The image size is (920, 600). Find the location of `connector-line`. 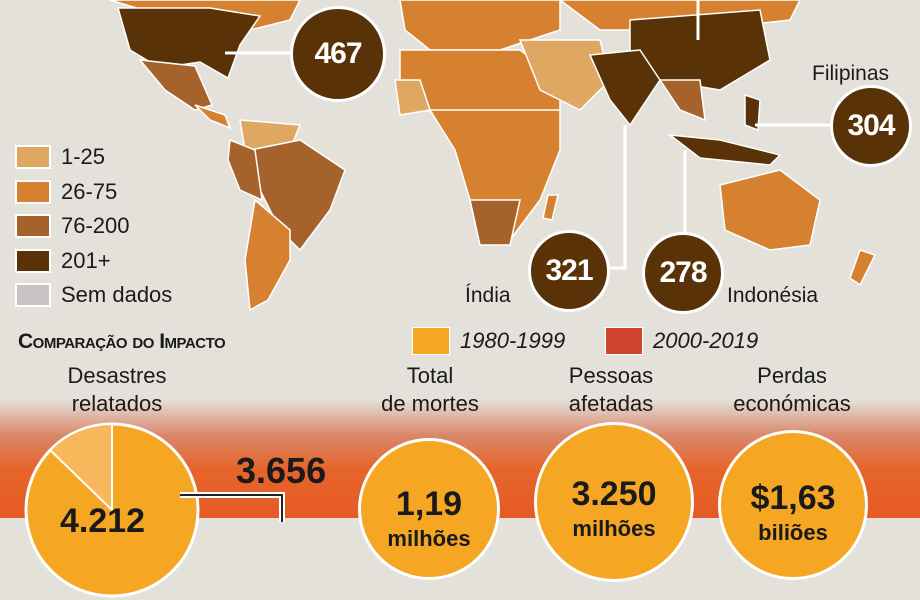

connector-line is located at coordinates (232, 507).